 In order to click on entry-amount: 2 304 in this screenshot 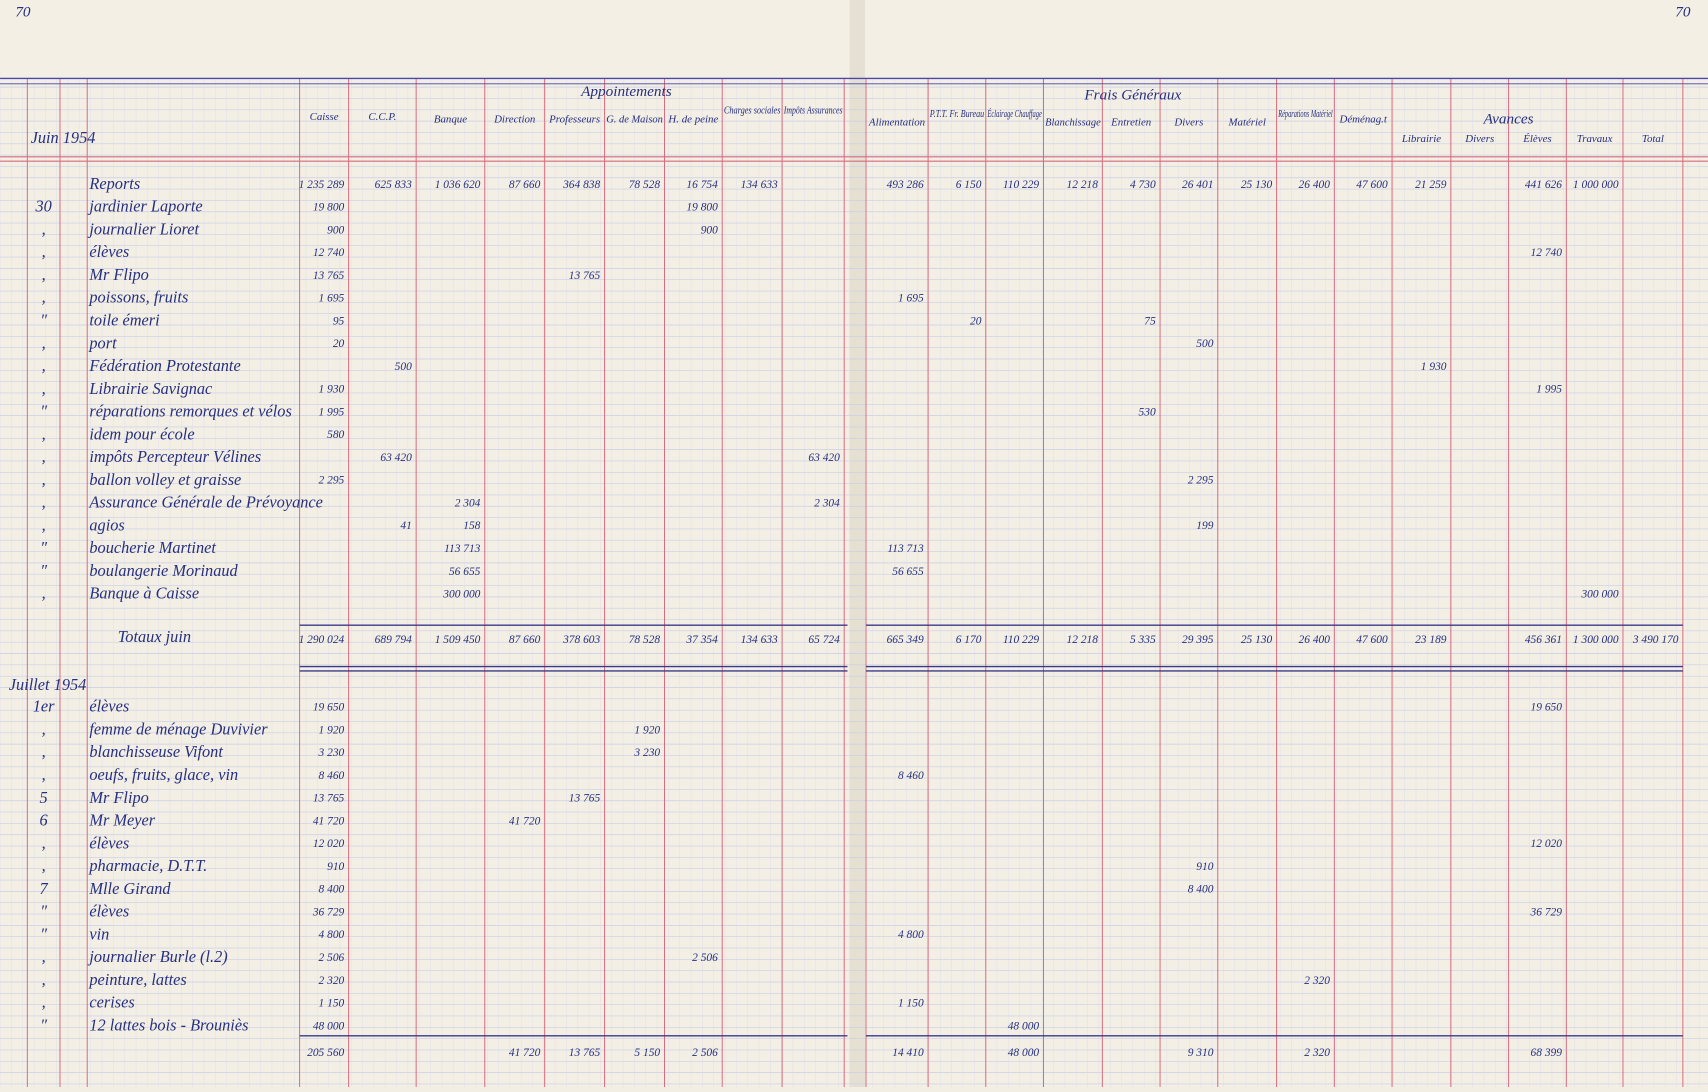, I will do `click(827, 503)`.